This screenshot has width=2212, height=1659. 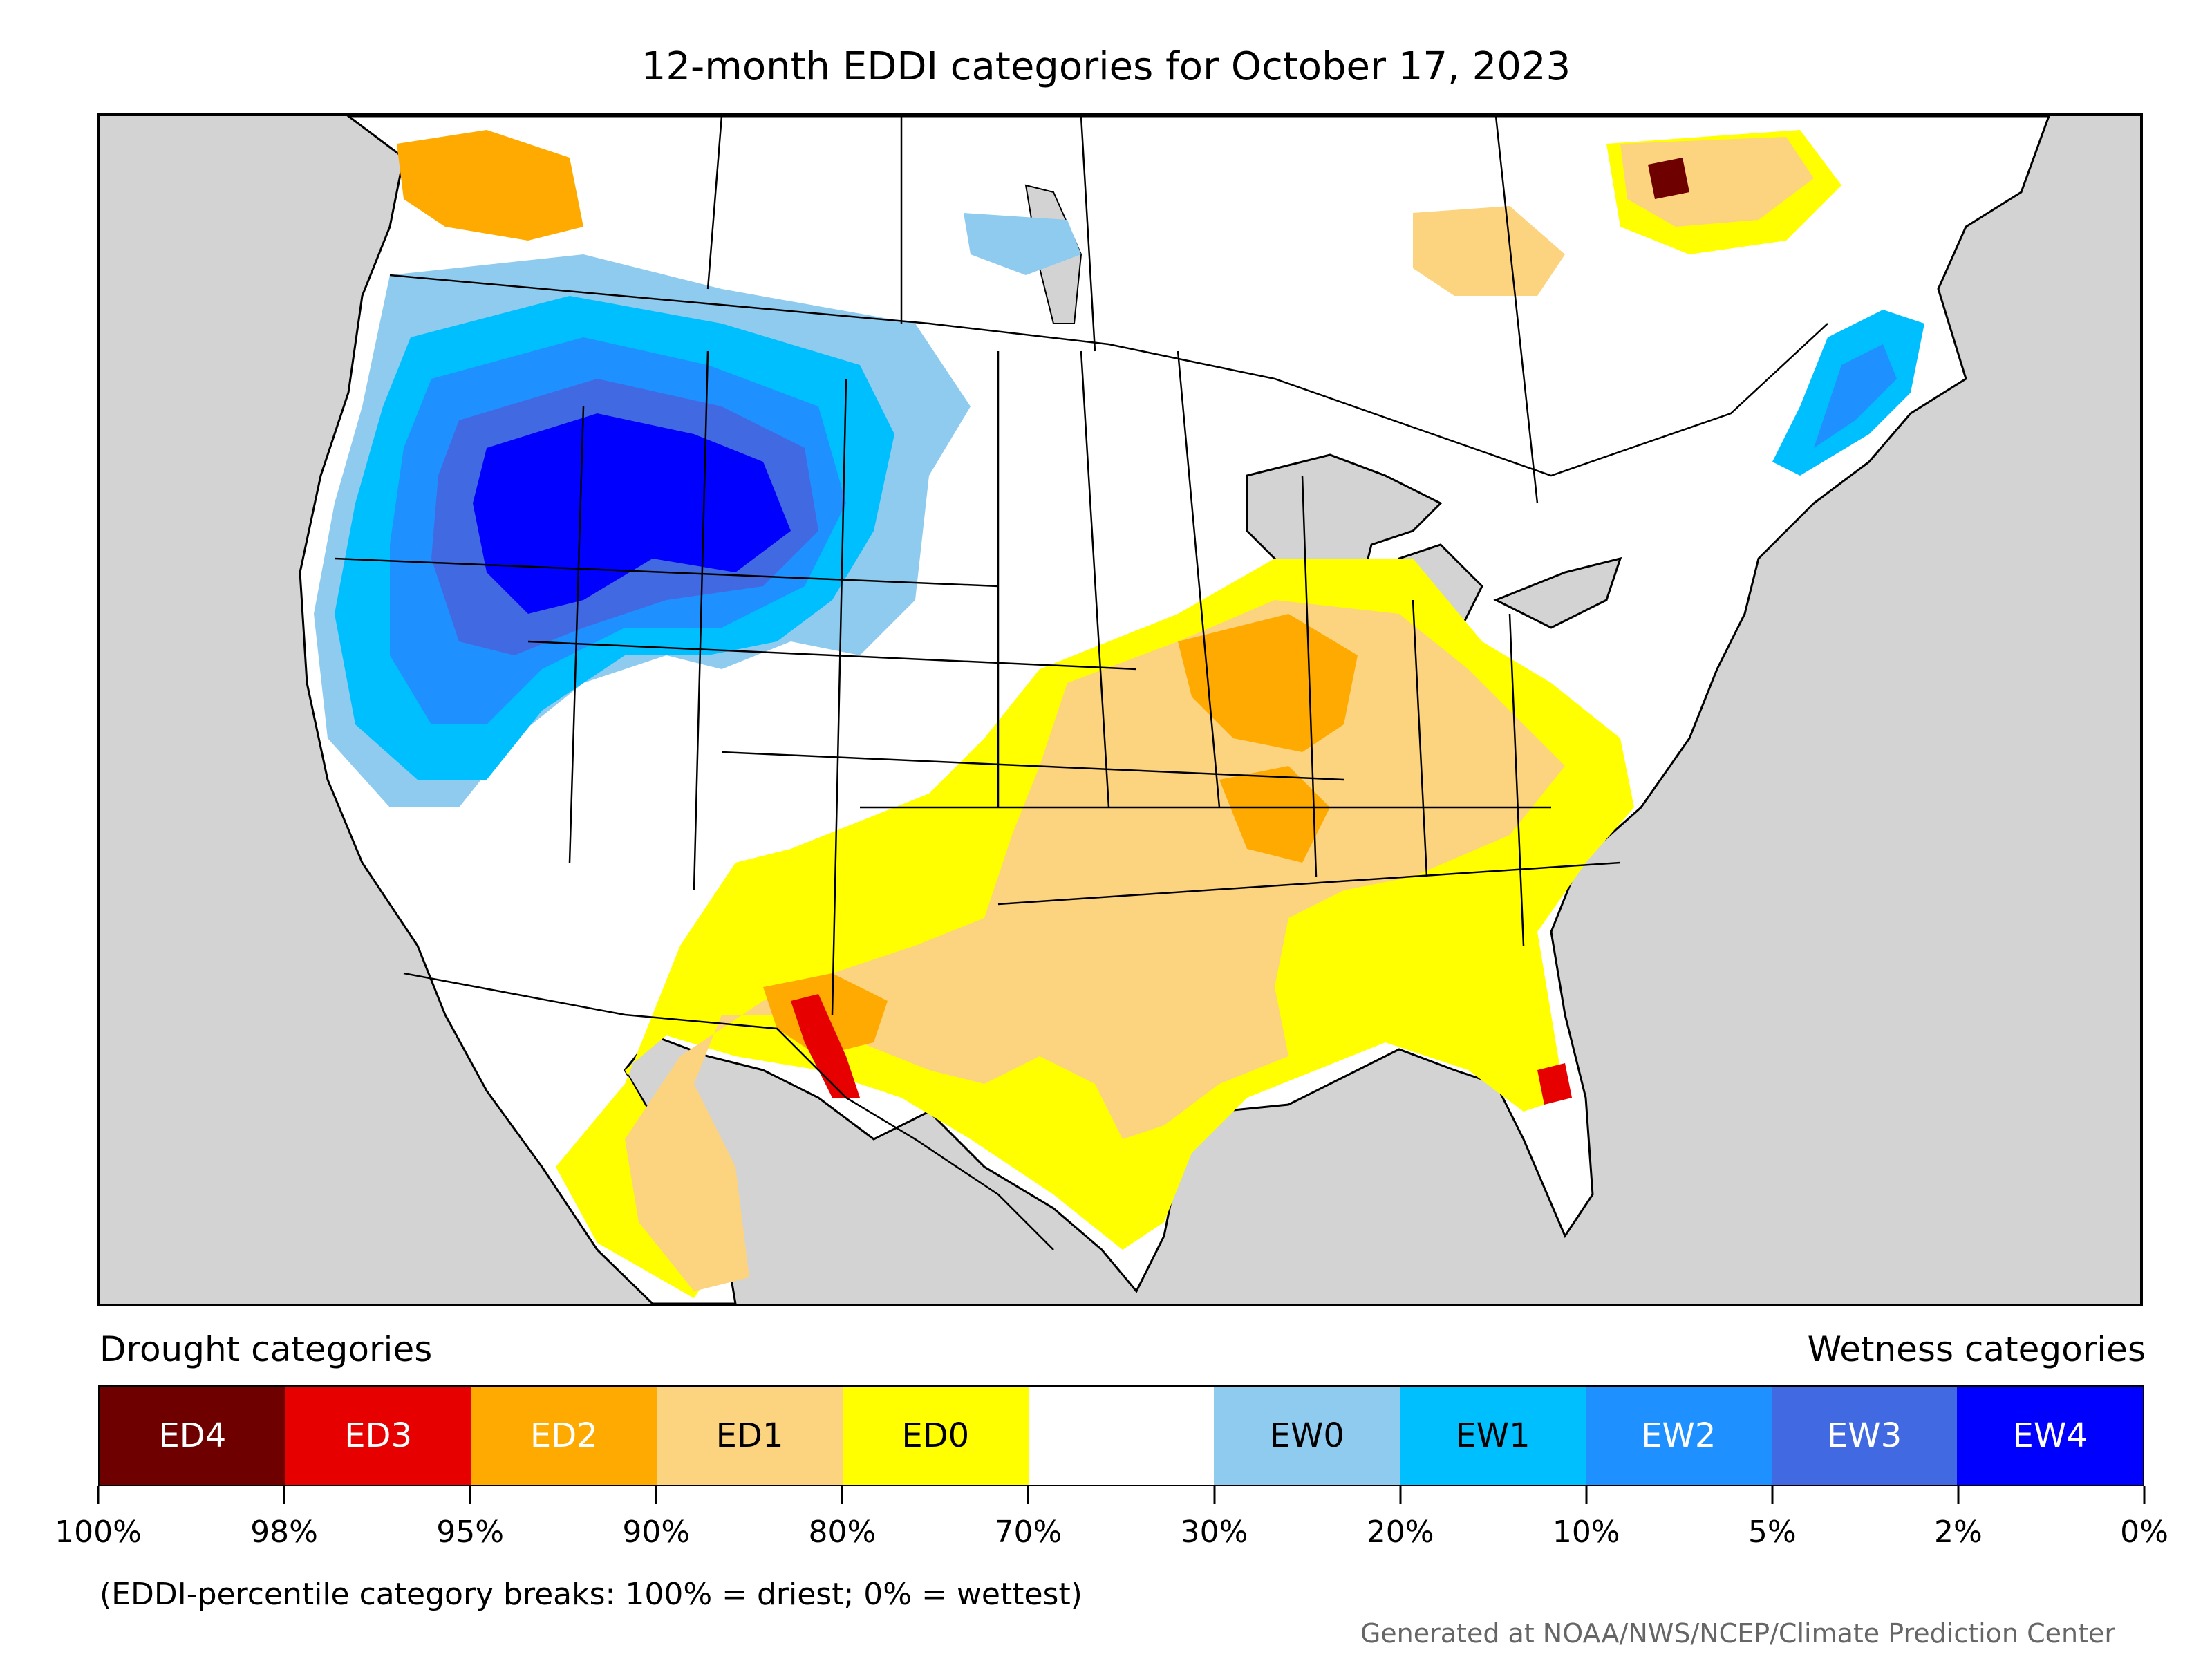 What do you see at coordinates (266, 1349) in the screenshot?
I see `drought-categories-heading: Drought categories` at bounding box center [266, 1349].